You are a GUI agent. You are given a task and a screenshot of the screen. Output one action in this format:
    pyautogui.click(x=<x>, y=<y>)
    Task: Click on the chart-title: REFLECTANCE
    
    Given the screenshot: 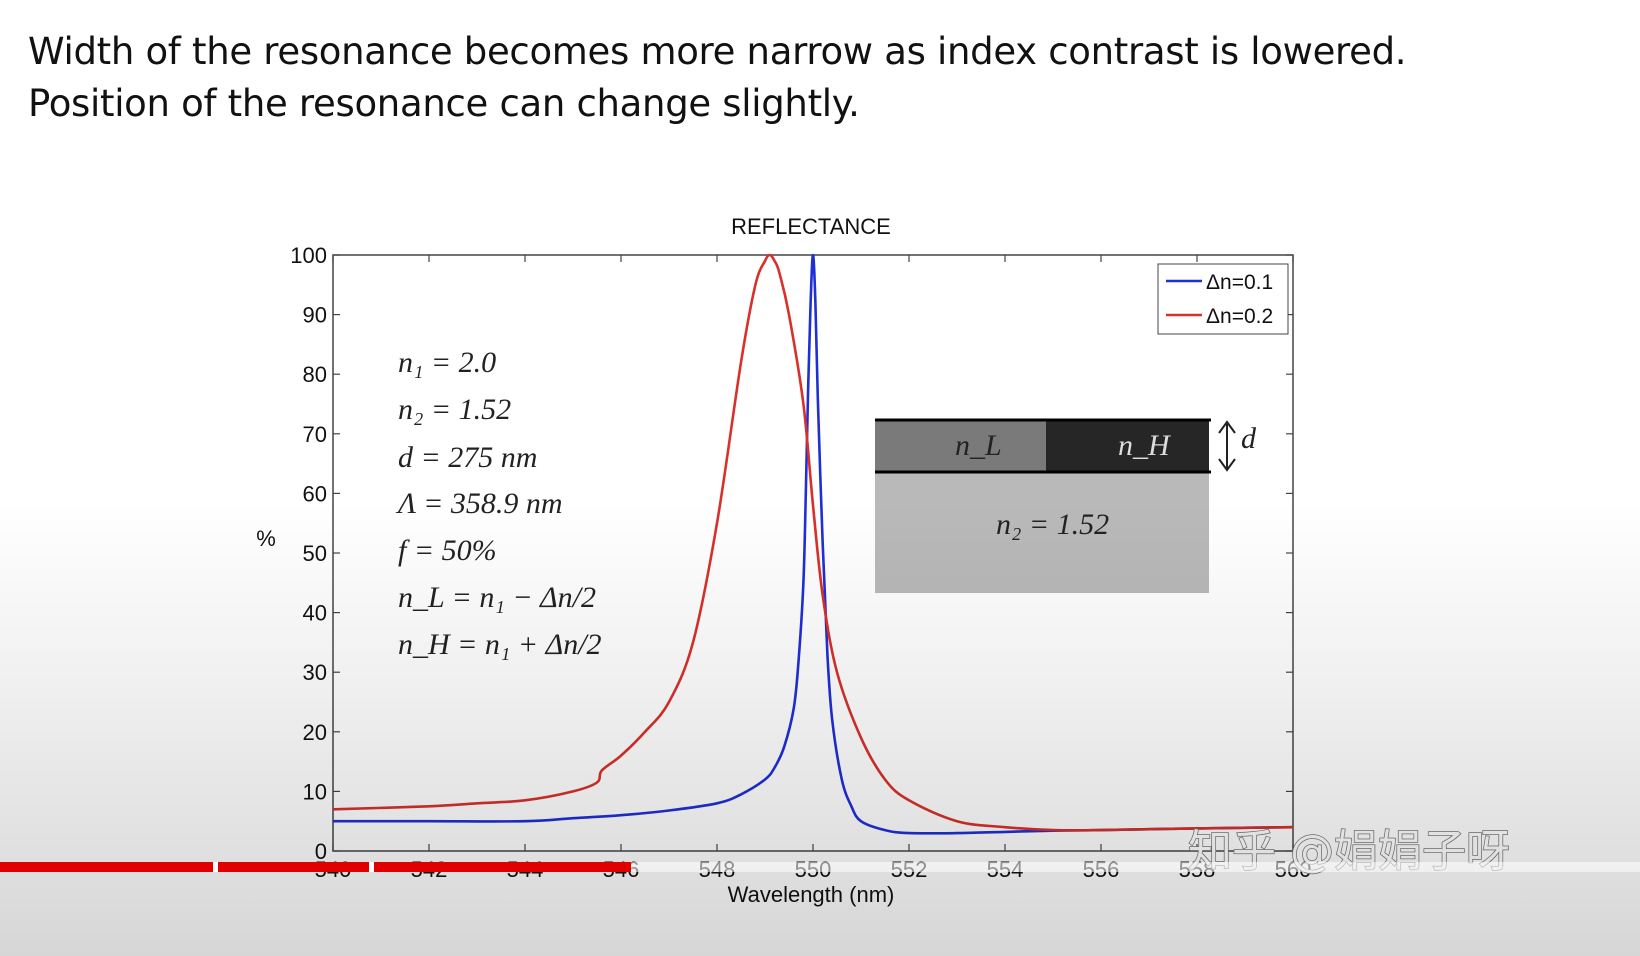 What is the action you would take?
    pyautogui.click(x=811, y=226)
    